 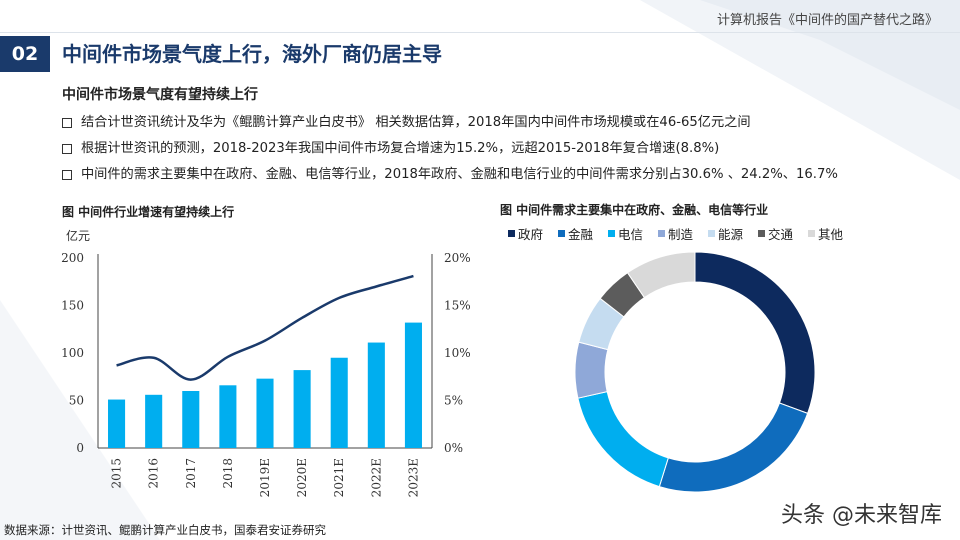 What do you see at coordinates (148, 212) in the screenshot?
I see `bar-chart-title: 图 中间件行业增速有望持续上行` at bounding box center [148, 212].